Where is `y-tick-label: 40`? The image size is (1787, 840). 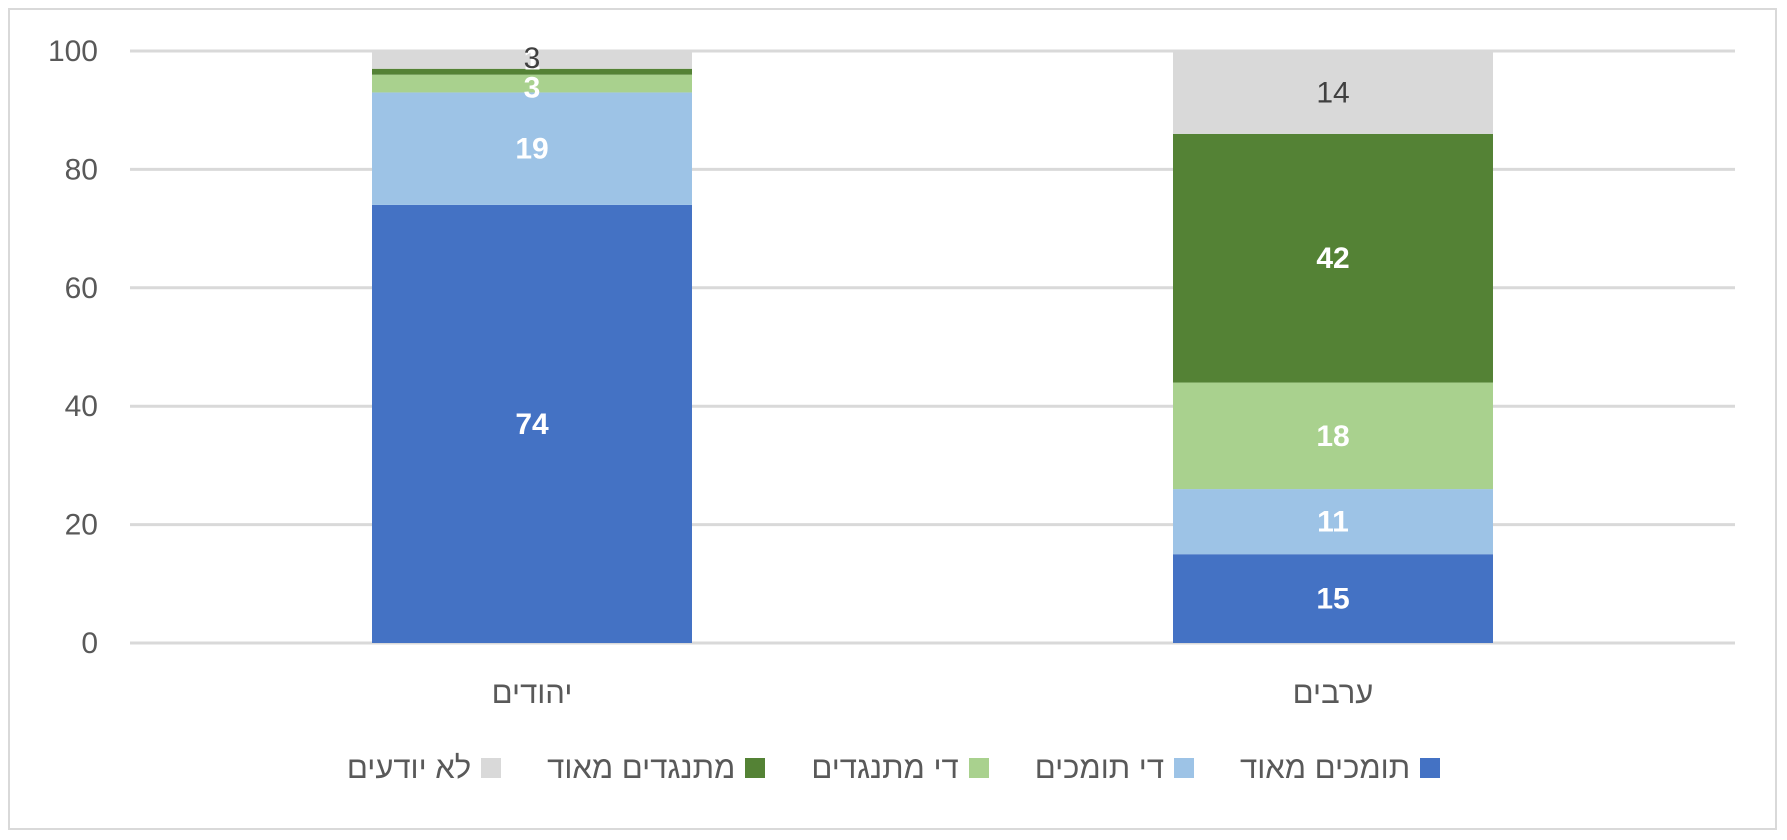
y-tick-label: 40 is located at coordinates (81, 406).